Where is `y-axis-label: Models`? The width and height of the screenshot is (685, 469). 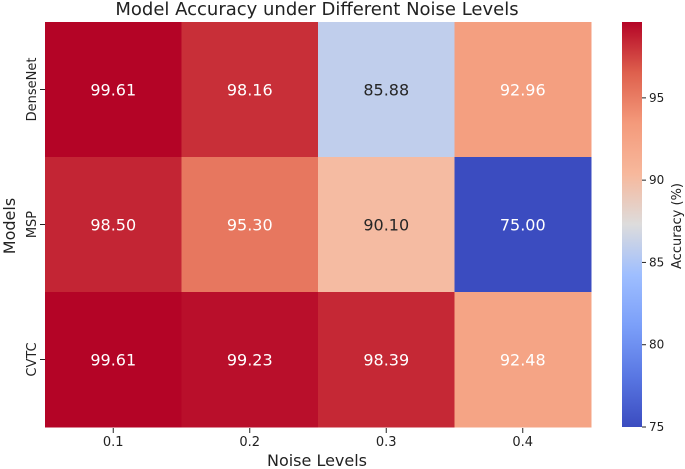
y-axis-label: Models is located at coordinates (9, 226).